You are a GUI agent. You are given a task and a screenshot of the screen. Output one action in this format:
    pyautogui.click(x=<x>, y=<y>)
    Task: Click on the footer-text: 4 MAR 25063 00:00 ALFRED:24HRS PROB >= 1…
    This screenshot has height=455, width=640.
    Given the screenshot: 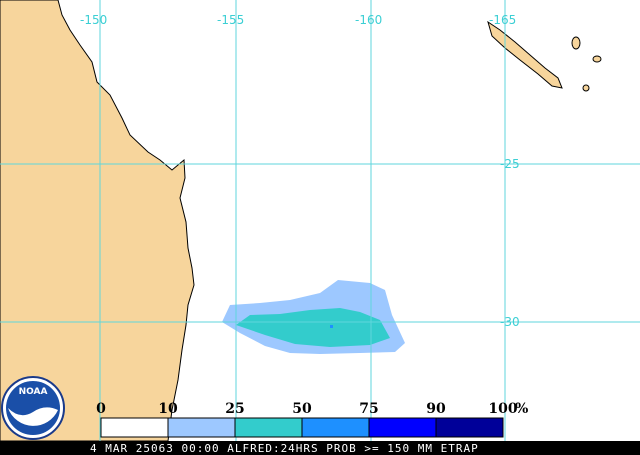 What is the action you would take?
    pyautogui.click(x=284, y=448)
    